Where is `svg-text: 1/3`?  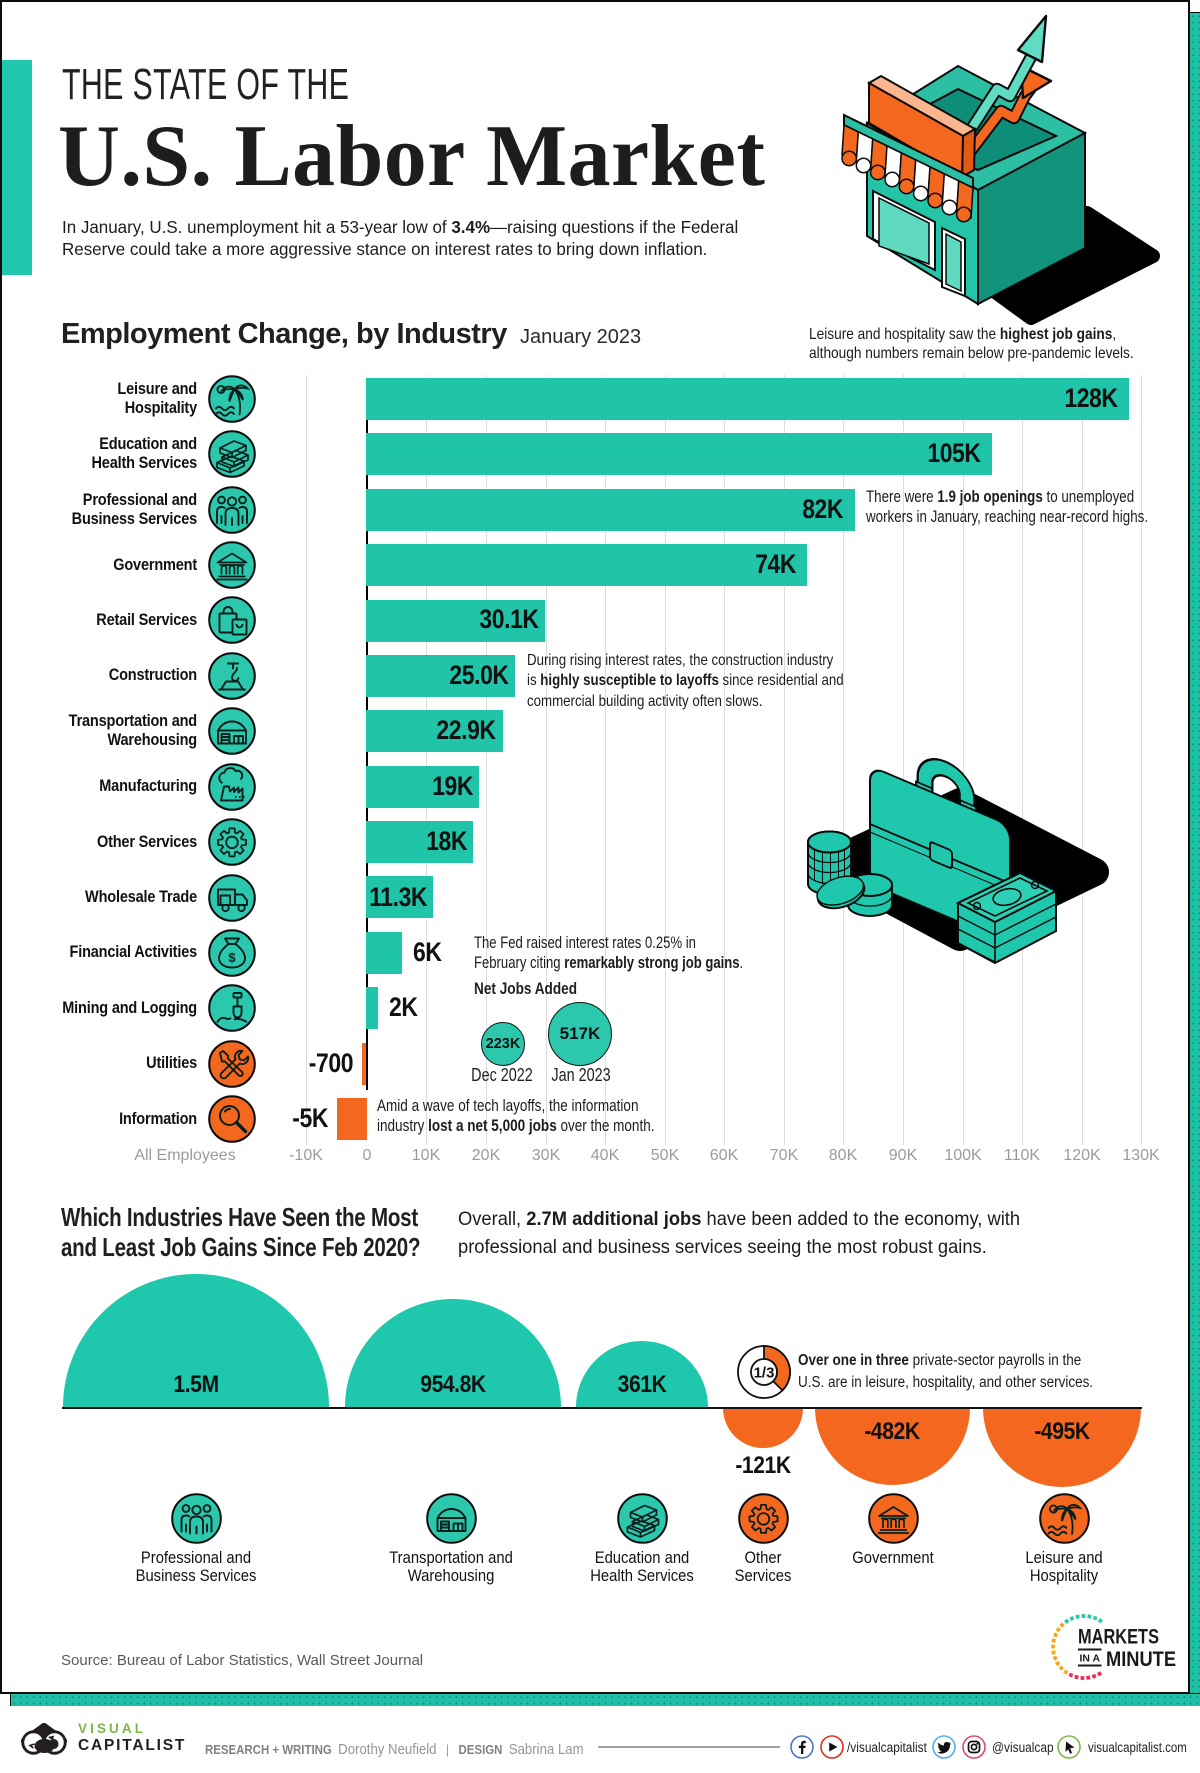
svg-text: 1/3 is located at coordinates (764, 1373).